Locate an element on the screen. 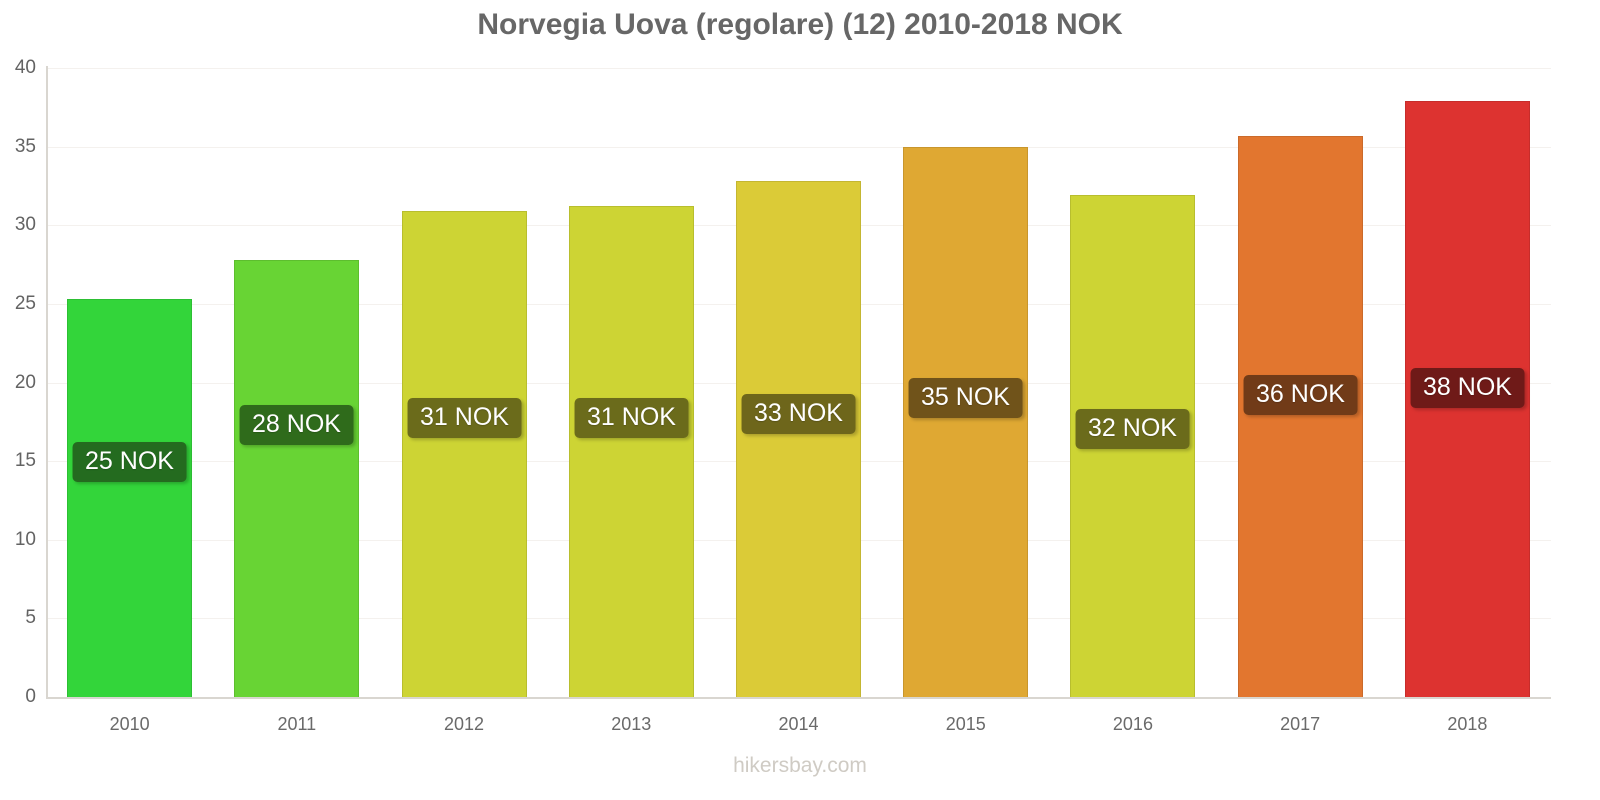  bar-value-label: 33 NOK is located at coordinates (798, 413).